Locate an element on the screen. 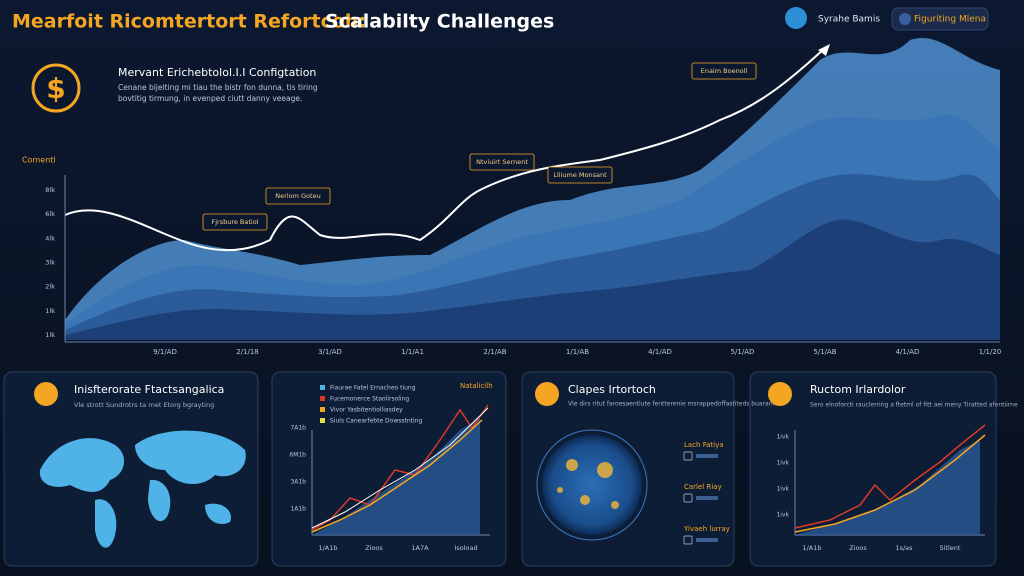 The height and width of the screenshot is (576, 1024). globe-ring is located at coordinates (592, 485).